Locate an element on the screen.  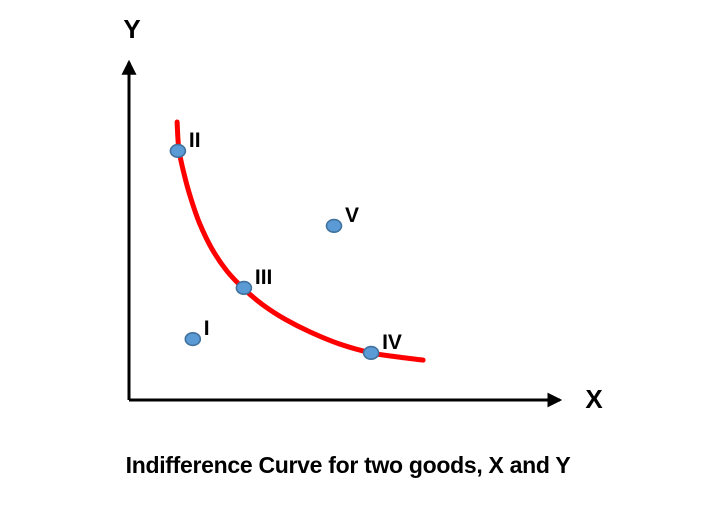
data-point-label-III: III is located at coordinates (264, 277).